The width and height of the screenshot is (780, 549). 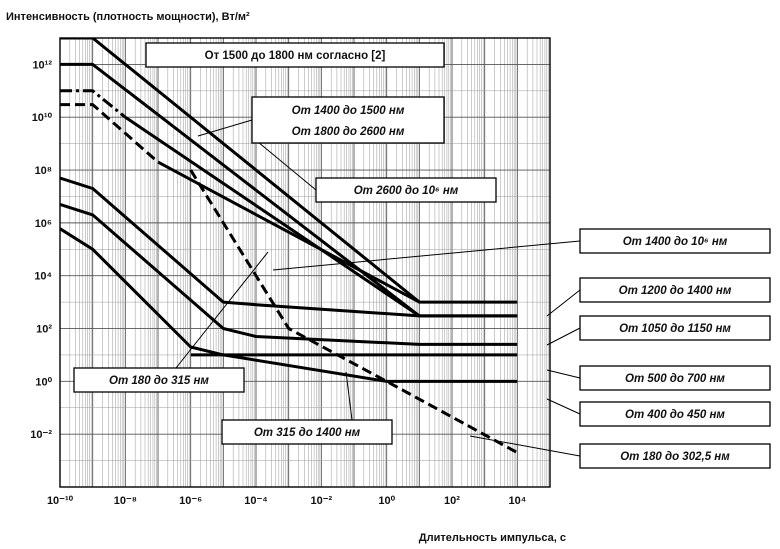 I want to click on series-label: От 1200 до 1400 нм, so click(x=675, y=291).